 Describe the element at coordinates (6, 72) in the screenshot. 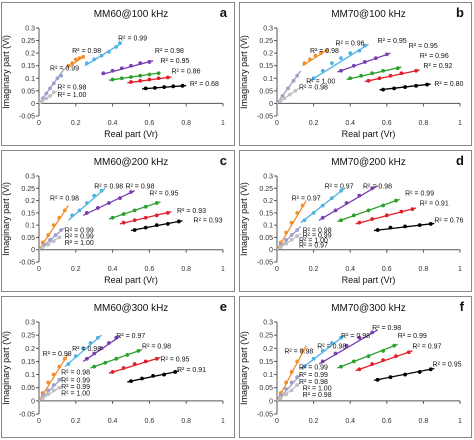

I see `y-axis-label: Imaginary part (Vi)` at that location.